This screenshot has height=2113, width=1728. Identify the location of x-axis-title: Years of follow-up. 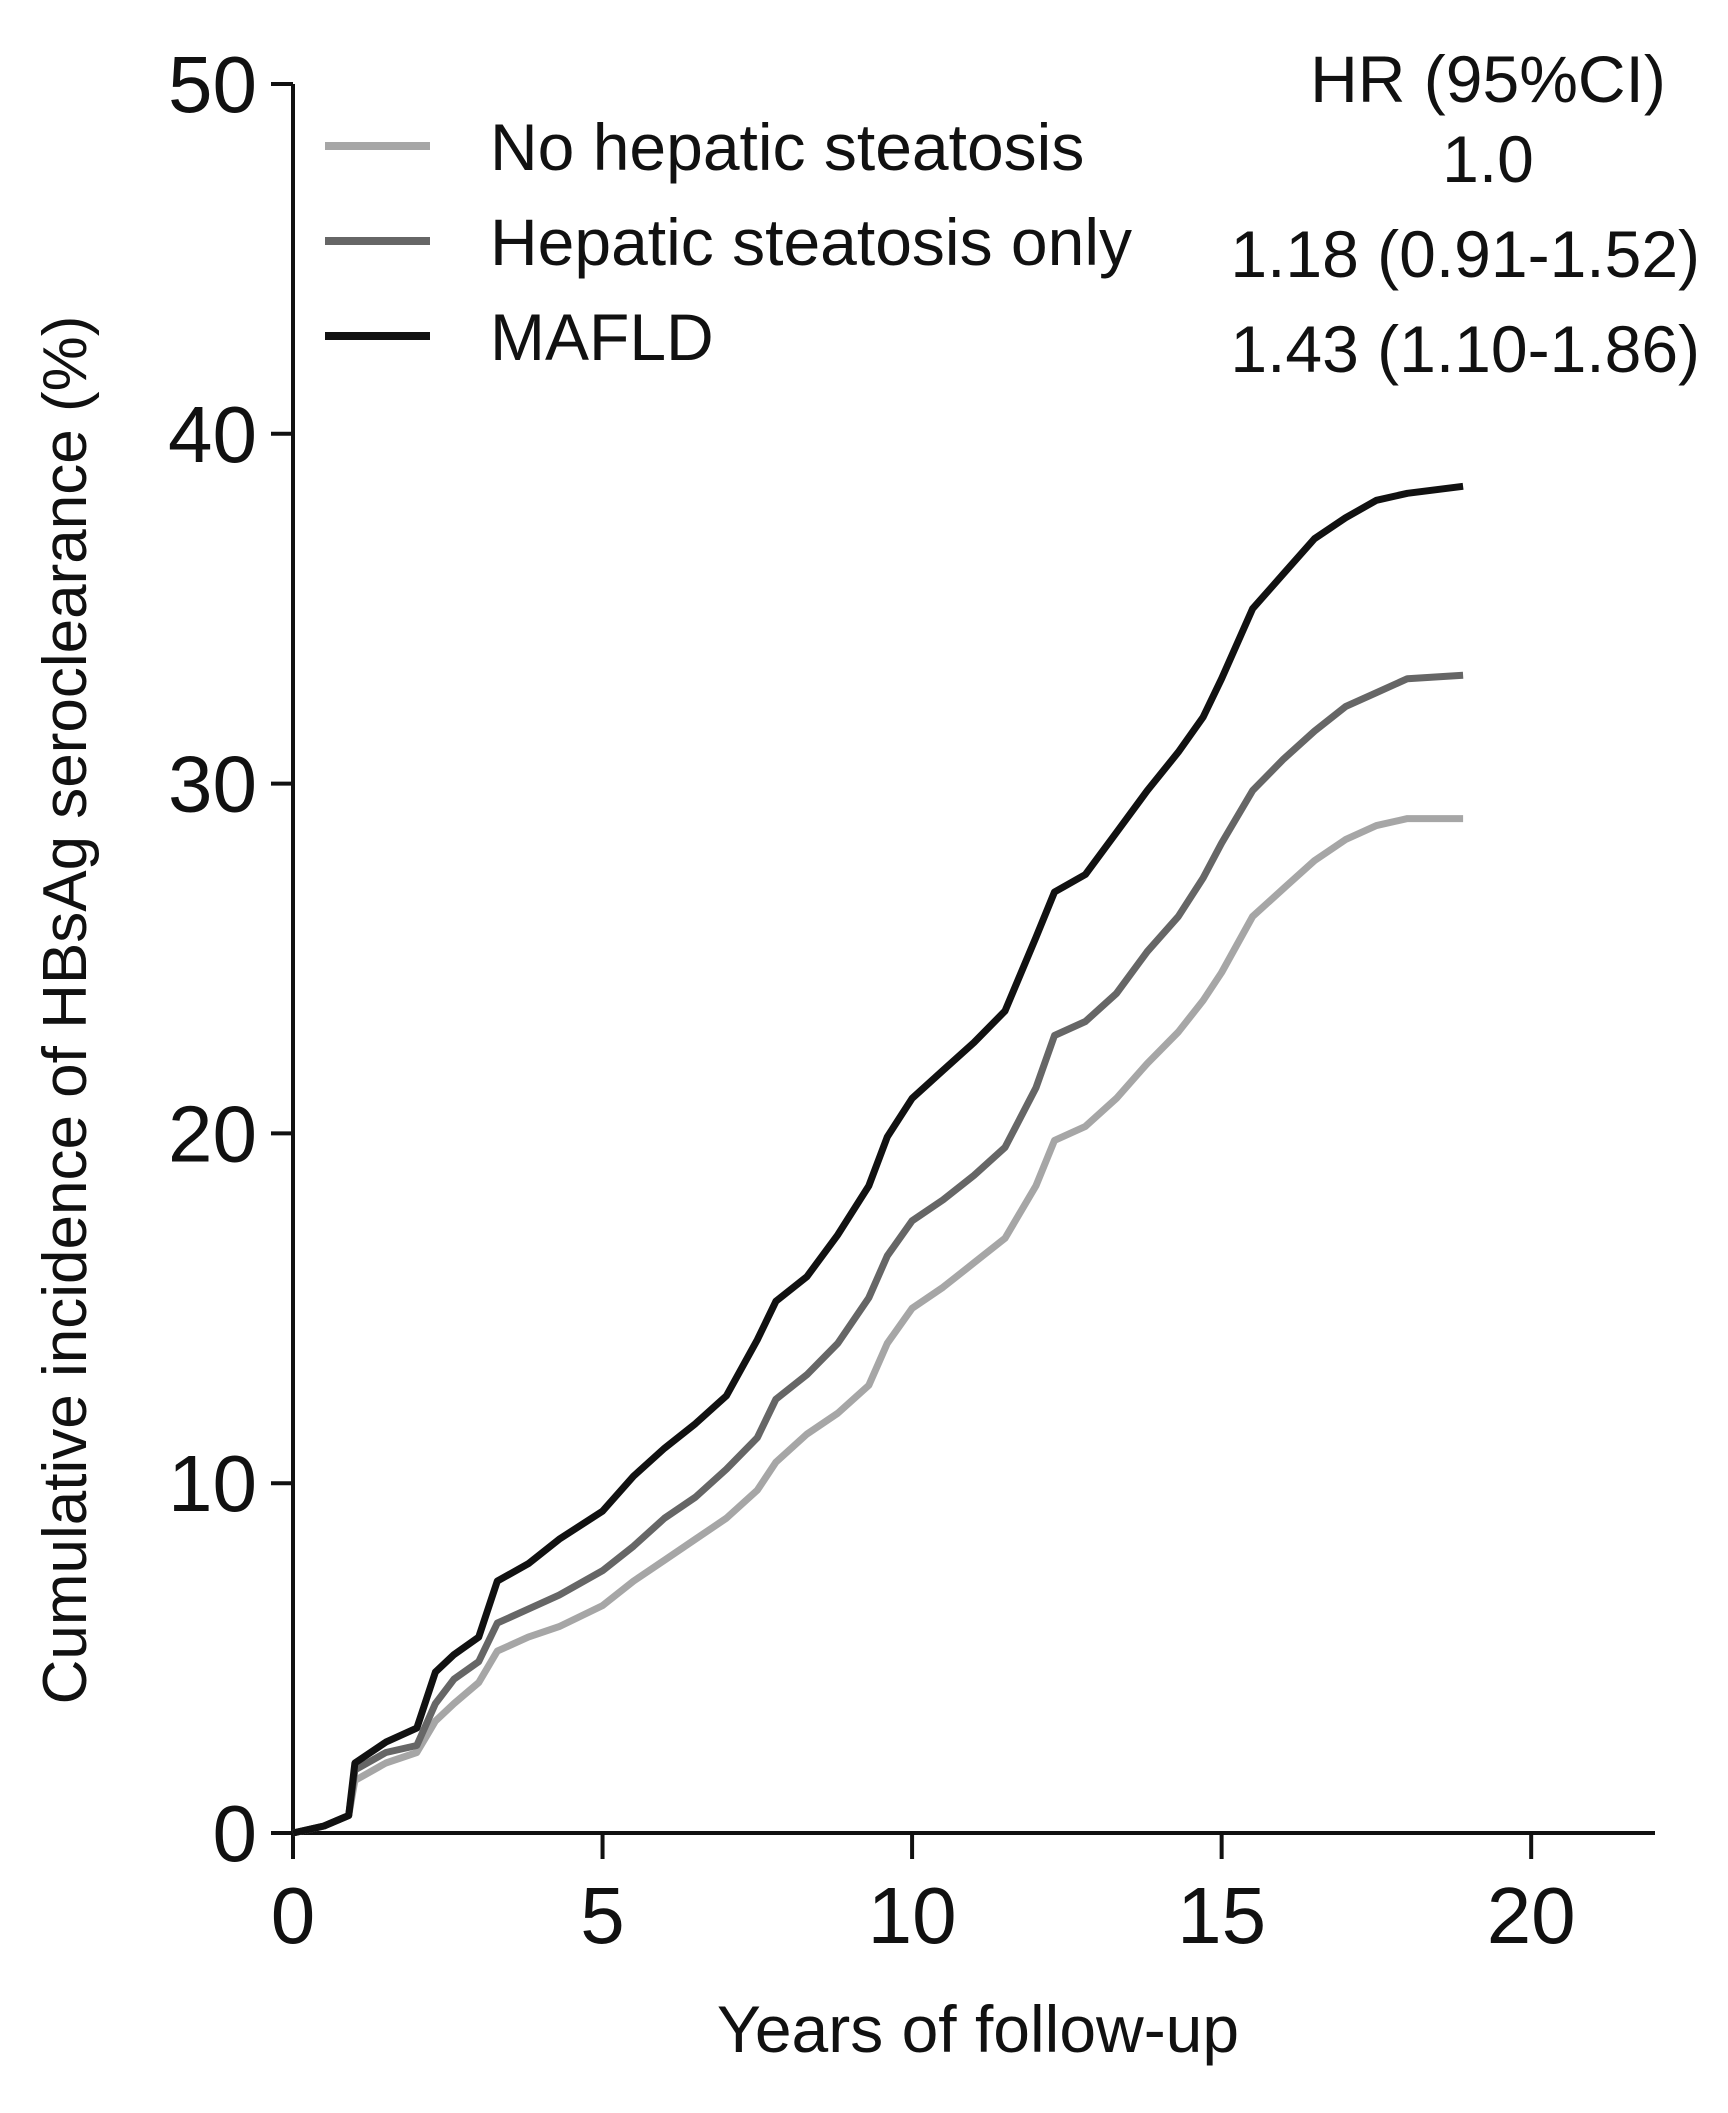
(978, 2029).